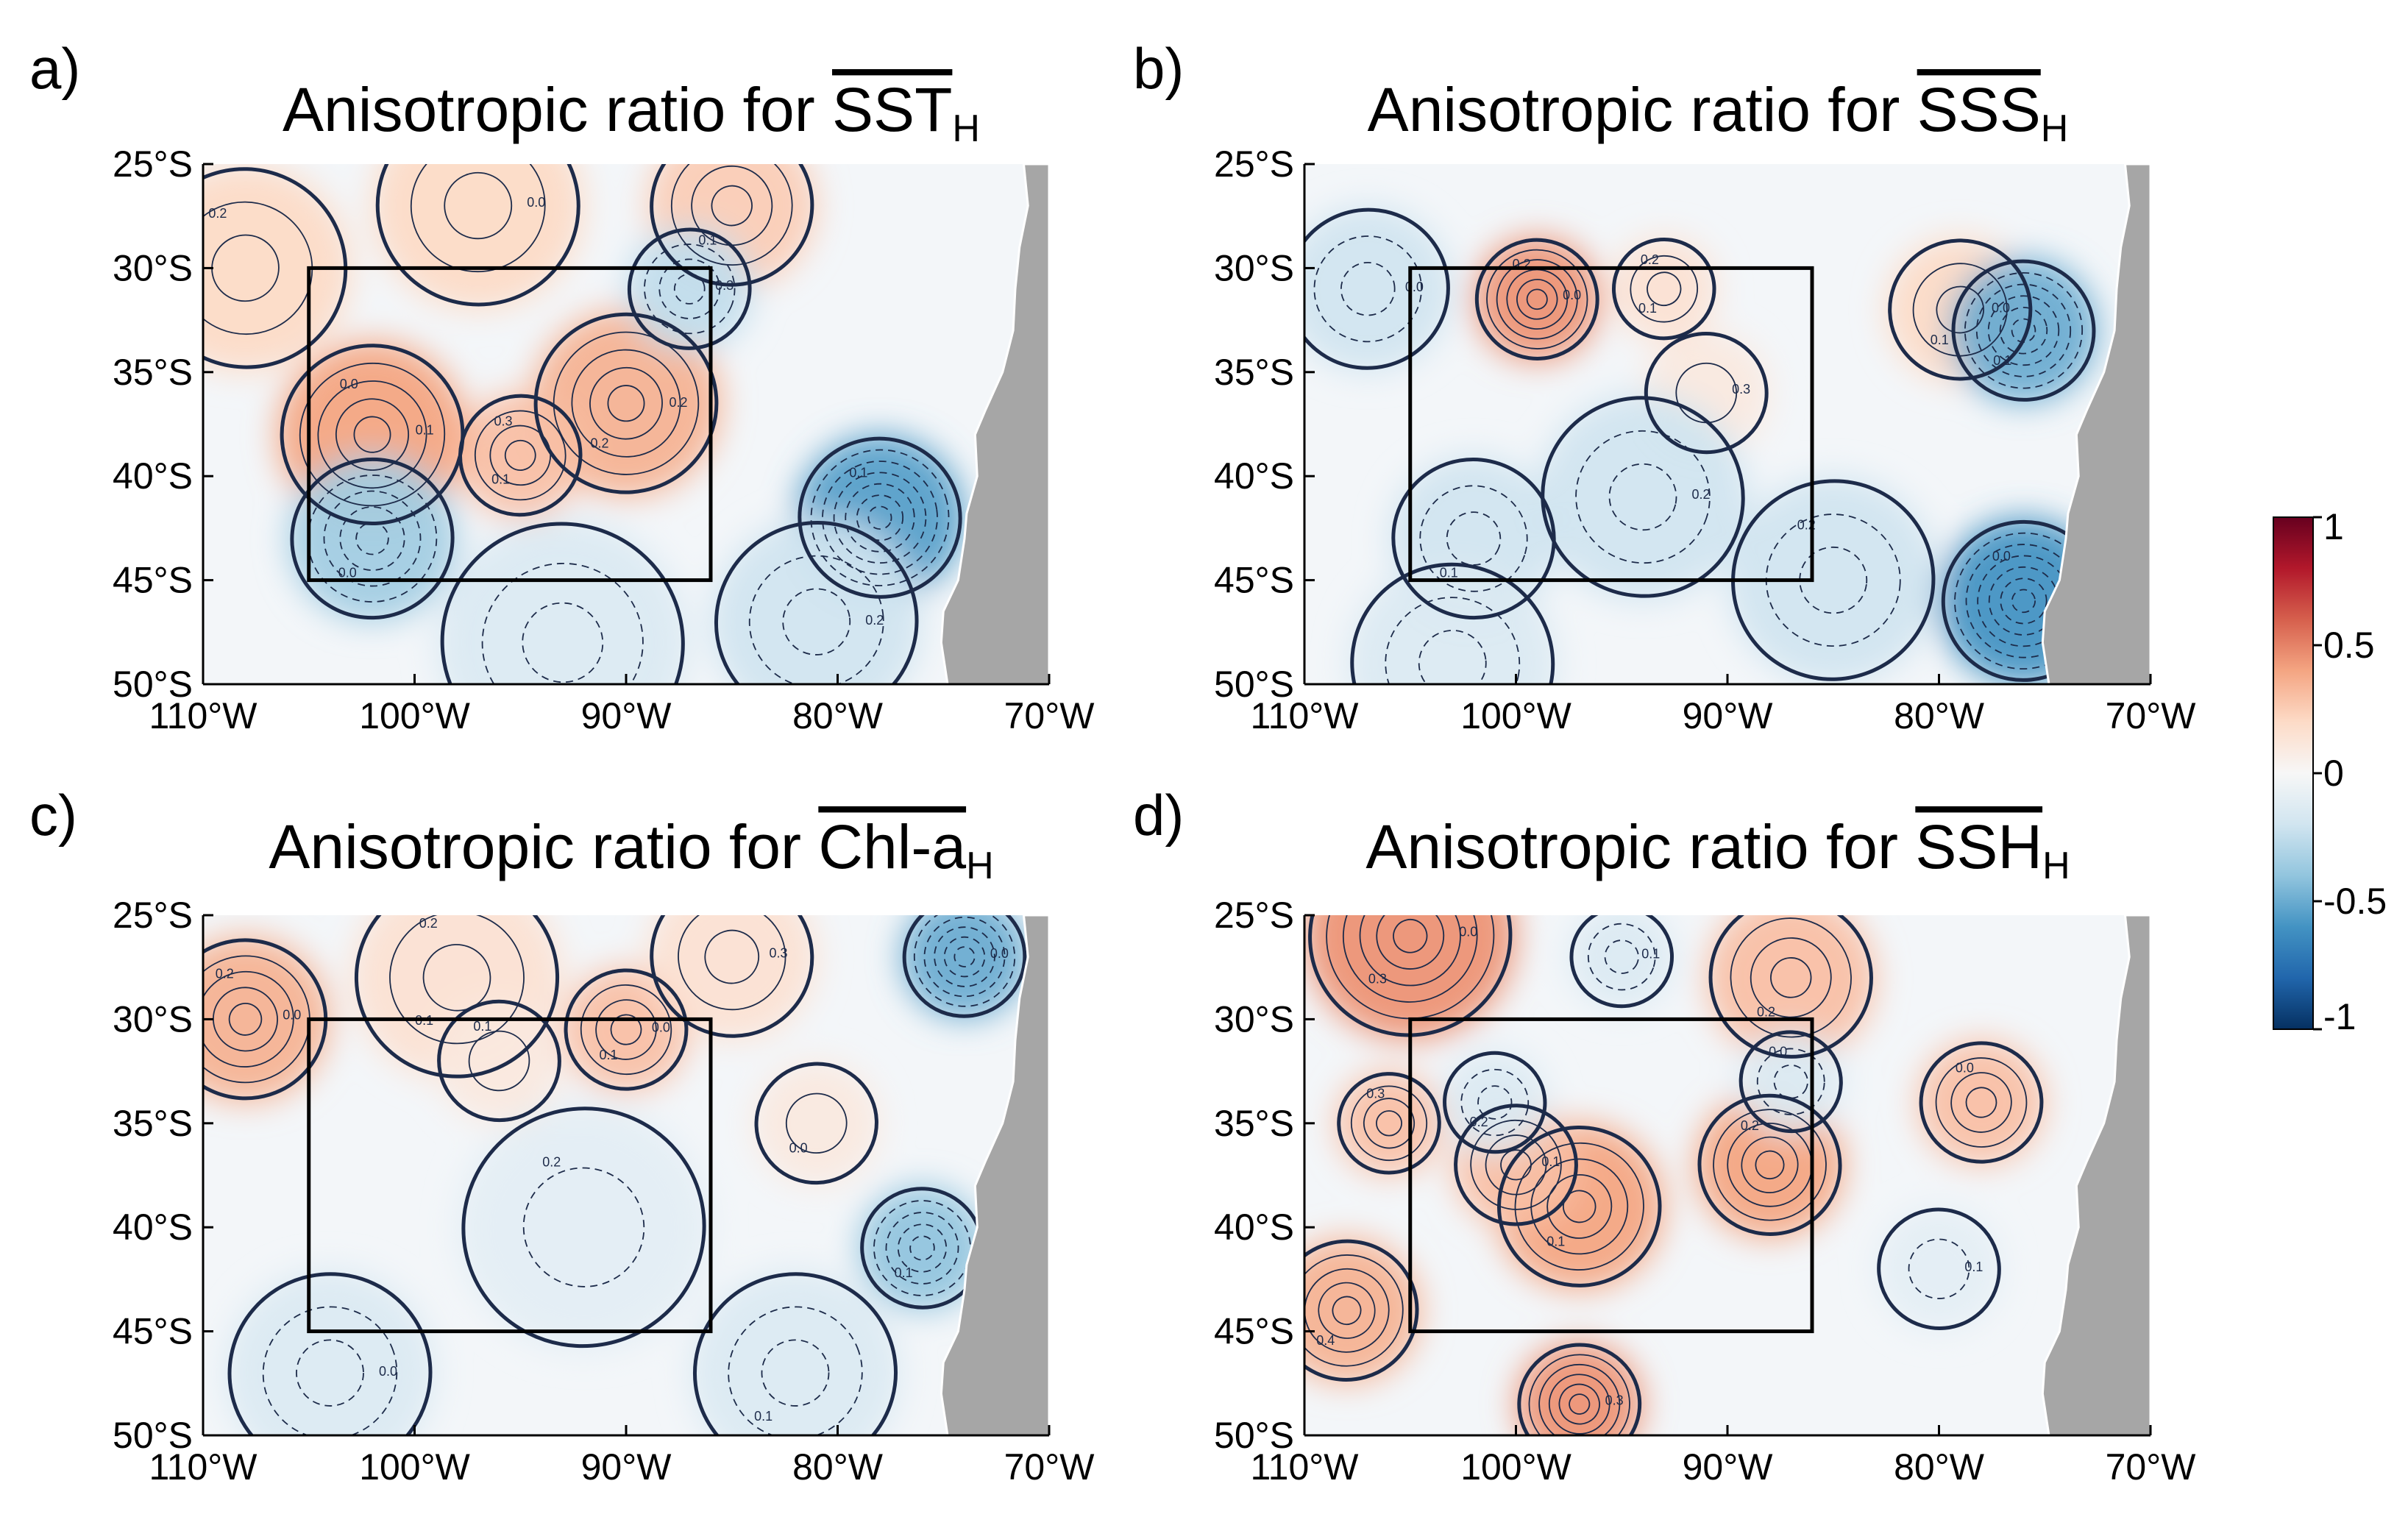 The width and height of the screenshot is (2408, 1517). Describe the element at coordinates (2349, 645) in the screenshot. I see `colorbar-tick-label: 0.5` at that location.